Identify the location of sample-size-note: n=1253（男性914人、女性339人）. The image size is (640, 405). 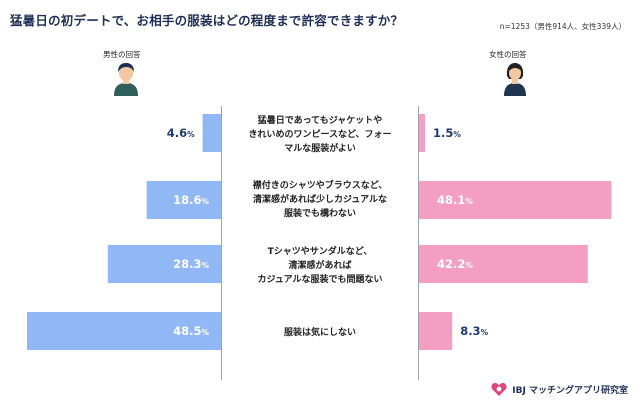
(562, 26).